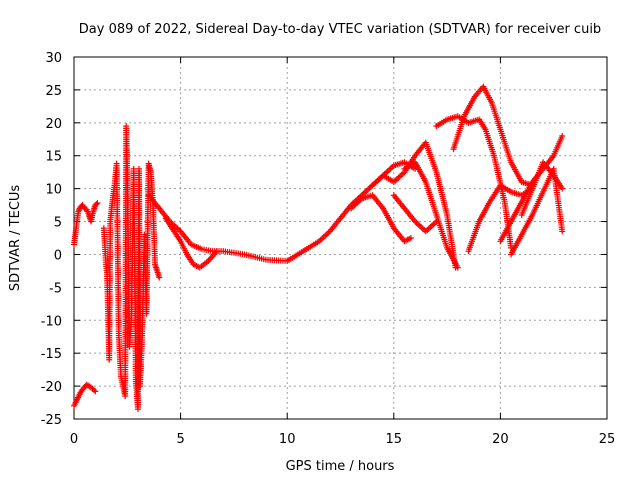 The width and height of the screenshot is (640, 480). Describe the element at coordinates (53, 190) in the screenshot. I see `y-tick-label: 10` at that location.